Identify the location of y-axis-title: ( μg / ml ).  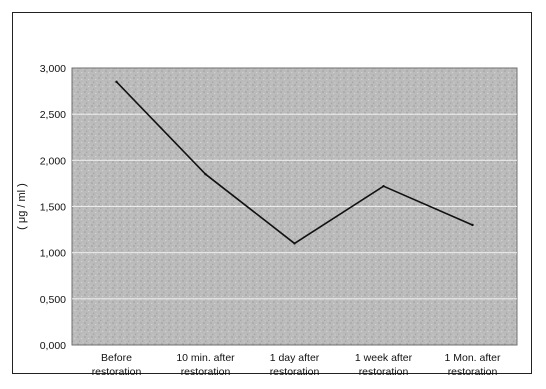
(22, 206).